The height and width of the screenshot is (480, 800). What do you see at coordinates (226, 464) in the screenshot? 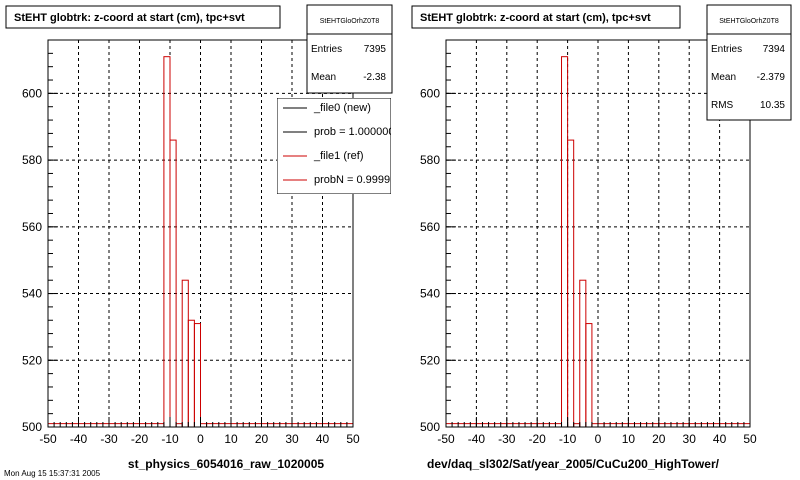
I see `x-axis-label: st_physics_6054016_raw_1020005` at bounding box center [226, 464].